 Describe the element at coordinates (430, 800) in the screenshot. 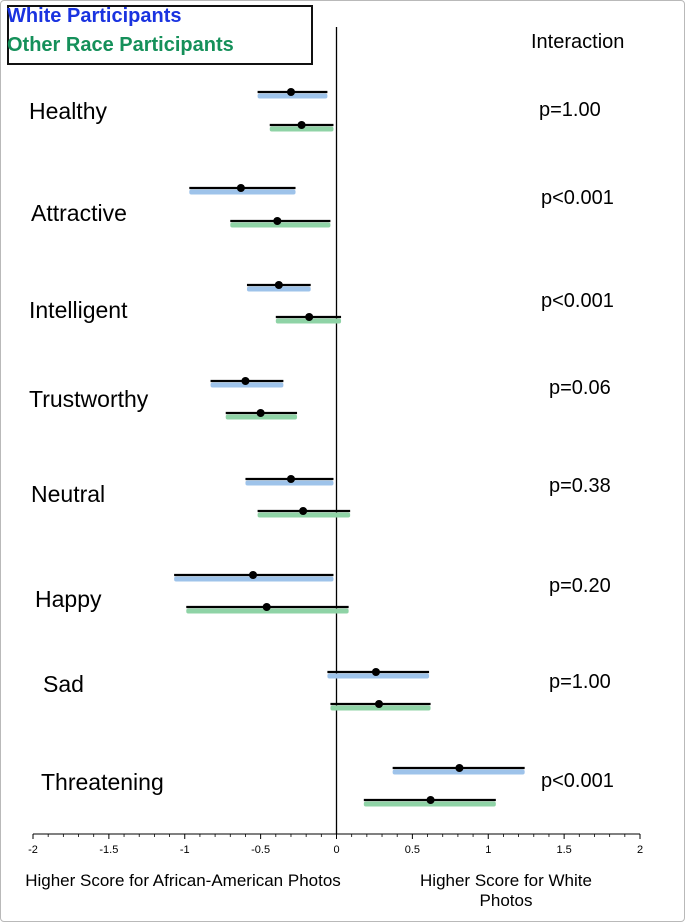

I see `threatening-other-mean-point` at that location.